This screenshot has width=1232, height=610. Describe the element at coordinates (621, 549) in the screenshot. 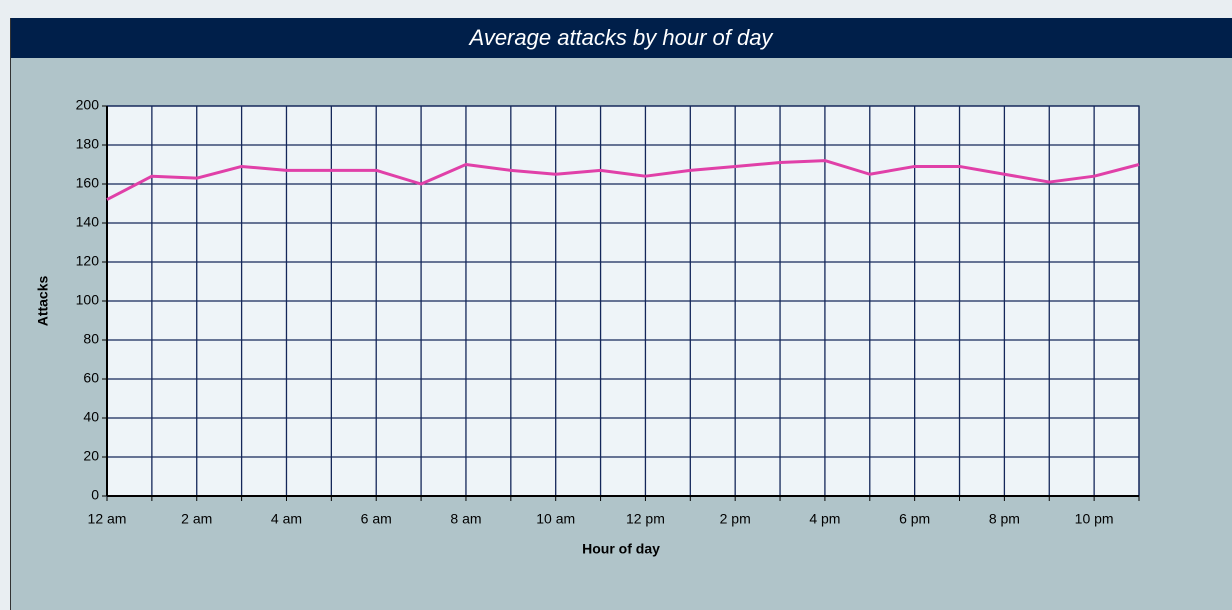

I see `x-axis-label: Hour of day` at that location.